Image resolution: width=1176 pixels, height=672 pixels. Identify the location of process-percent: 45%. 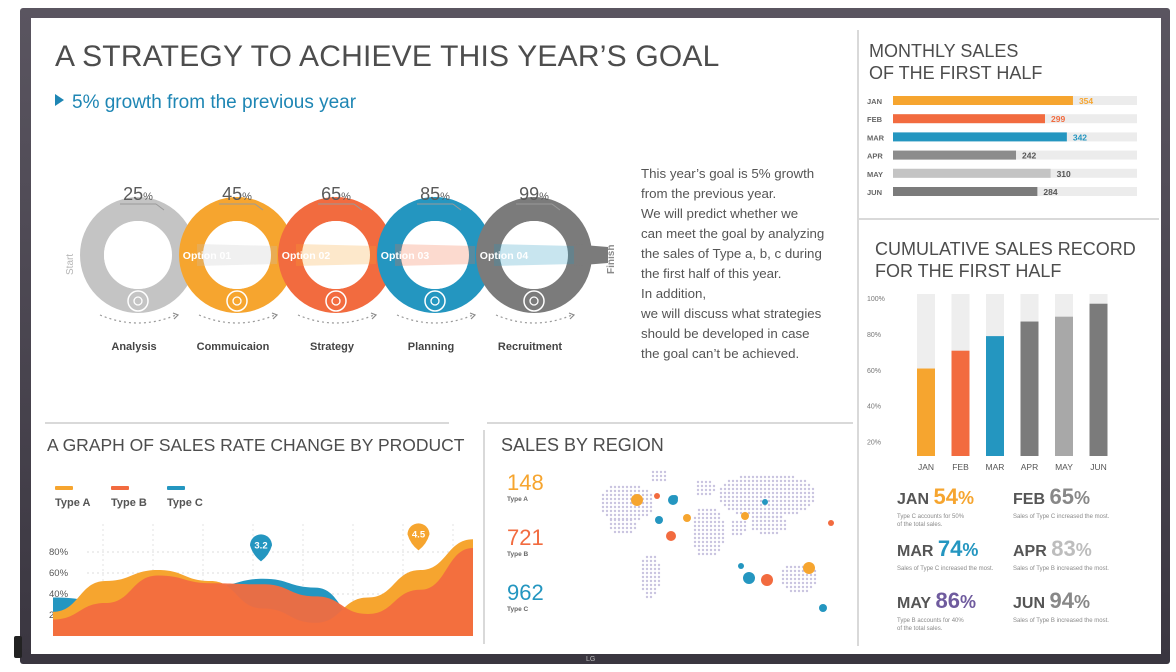
(237, 194).